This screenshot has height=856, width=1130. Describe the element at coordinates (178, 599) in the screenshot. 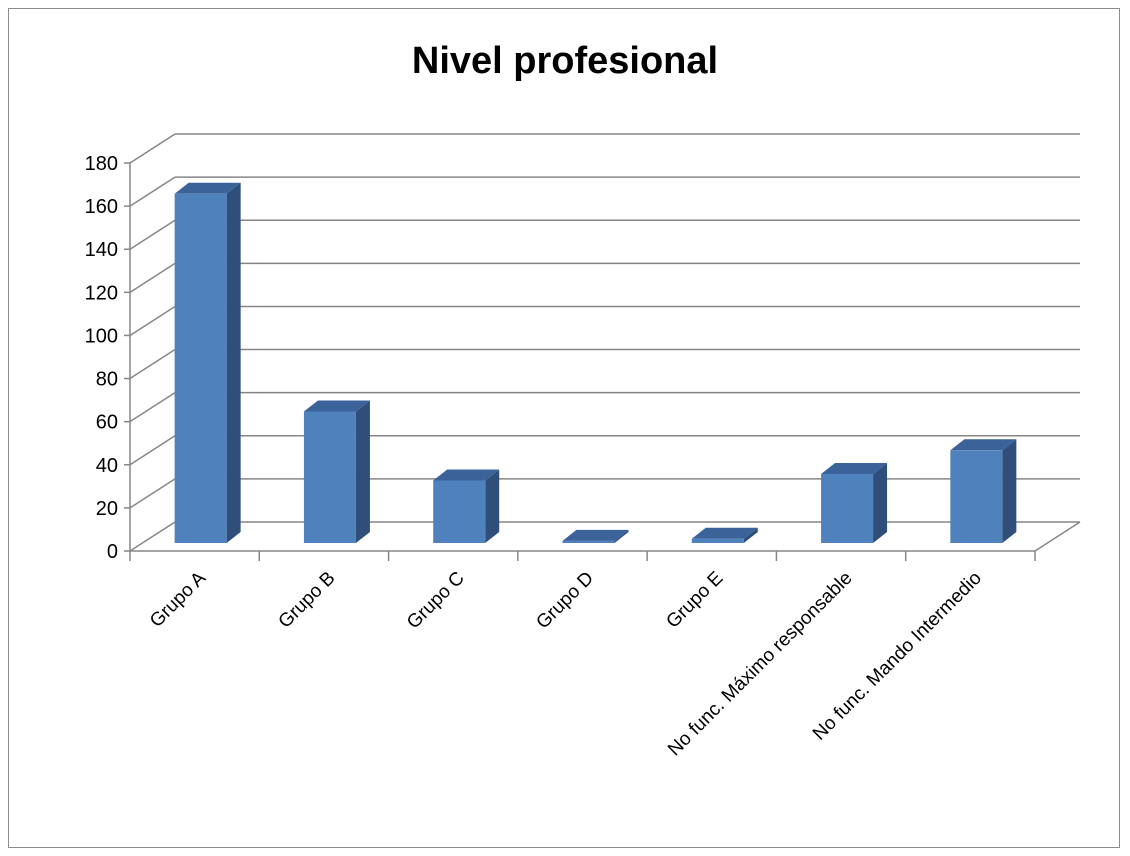

I see `x-tick-label: Grupo A` at that location.